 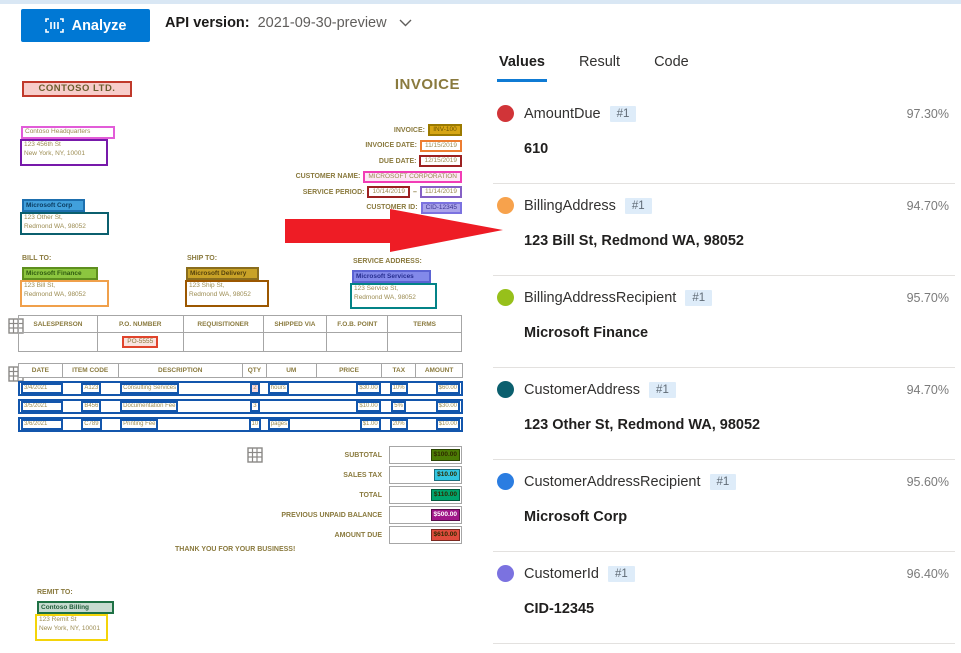 What do you see at coordinates (71, 627) in the screenshot?
I see `remit-address-field-box: 123 Remit St New York, NY, 10001` at bounding box center [71, 627].